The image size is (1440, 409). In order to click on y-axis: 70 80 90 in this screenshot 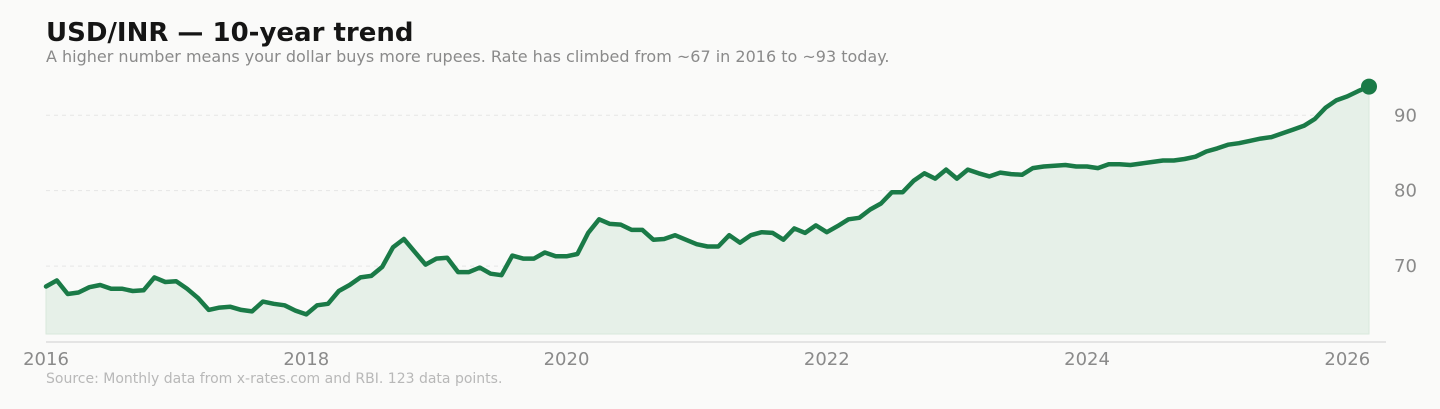, I will do `click(1405, 191)`.